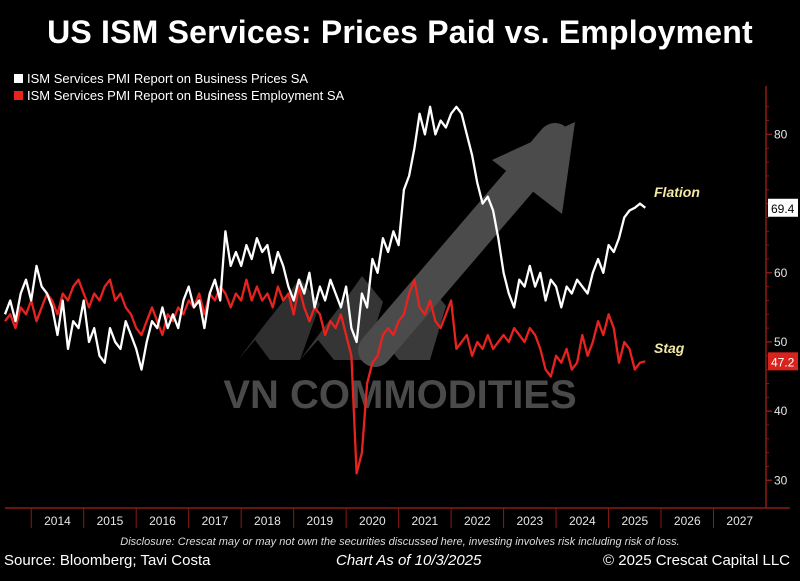 The image size is (800, 581). I want to click on y-tick-label: 40, so click(781, 411).